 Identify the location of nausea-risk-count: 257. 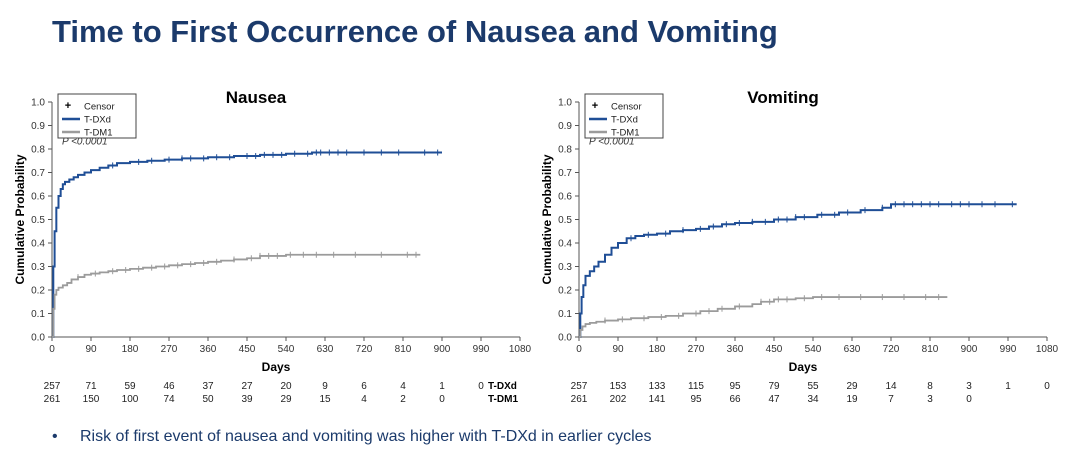
(52, 386).